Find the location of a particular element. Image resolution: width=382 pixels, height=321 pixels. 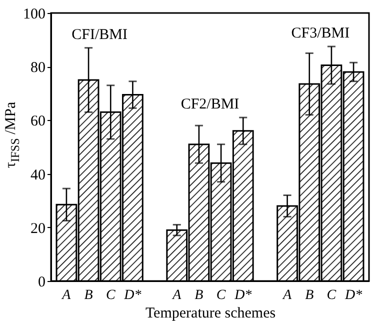

y-tick-label: 100 is located at coordinates (34, 14).